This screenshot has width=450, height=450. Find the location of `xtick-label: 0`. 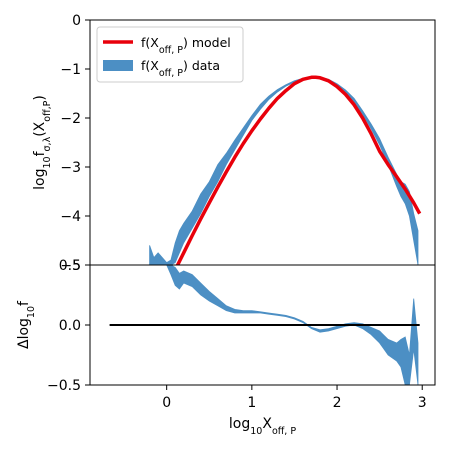

xtick-label: 0 is located at coordinates (166, 403).